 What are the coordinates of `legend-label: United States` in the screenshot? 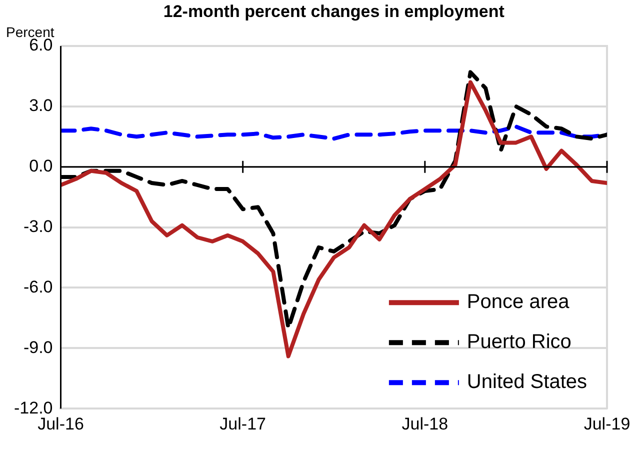 It's located at (527, 382).